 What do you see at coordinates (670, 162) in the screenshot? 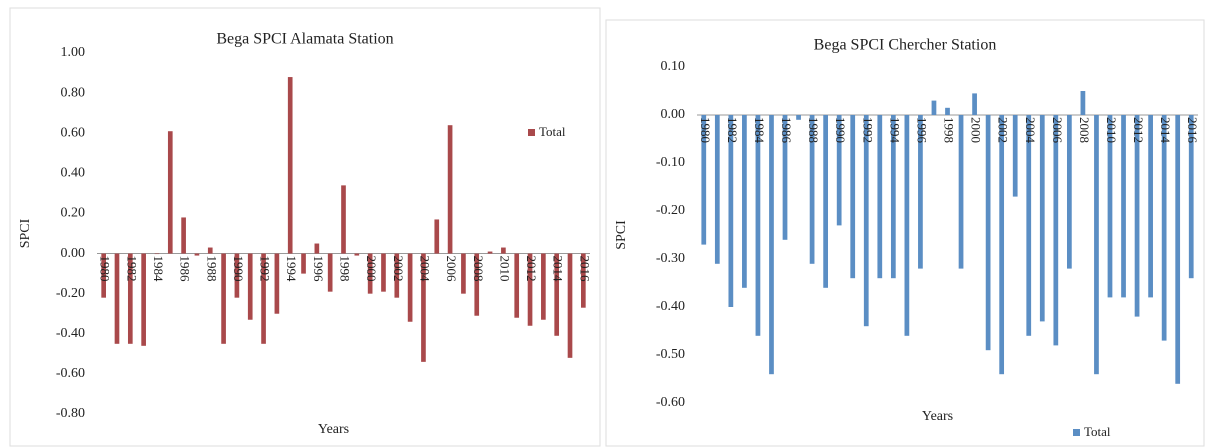
I see `y-tick-label: -0.10` at bounding box center [670, 162].